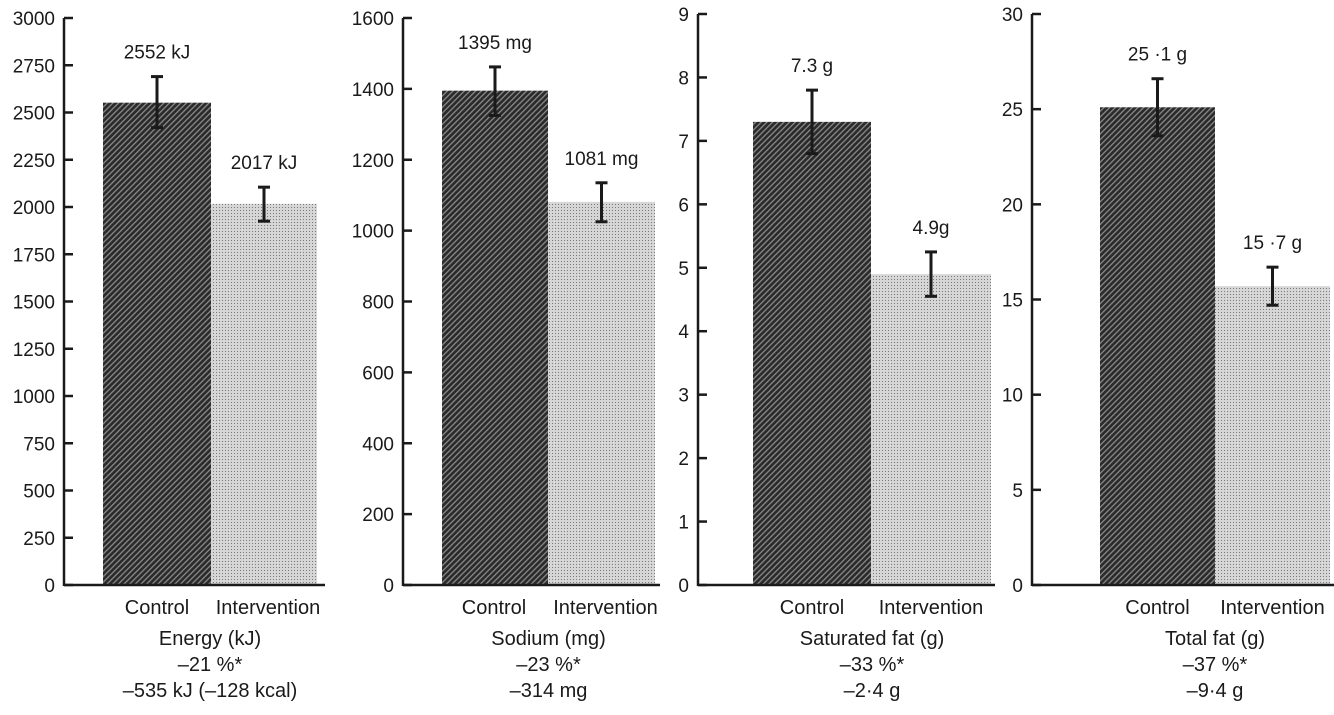 The image size is (1334, 715). Describe the element at coordinates (872, 639) in the screenshot. I see `chart-title: Saturated fat (g)` at that location.